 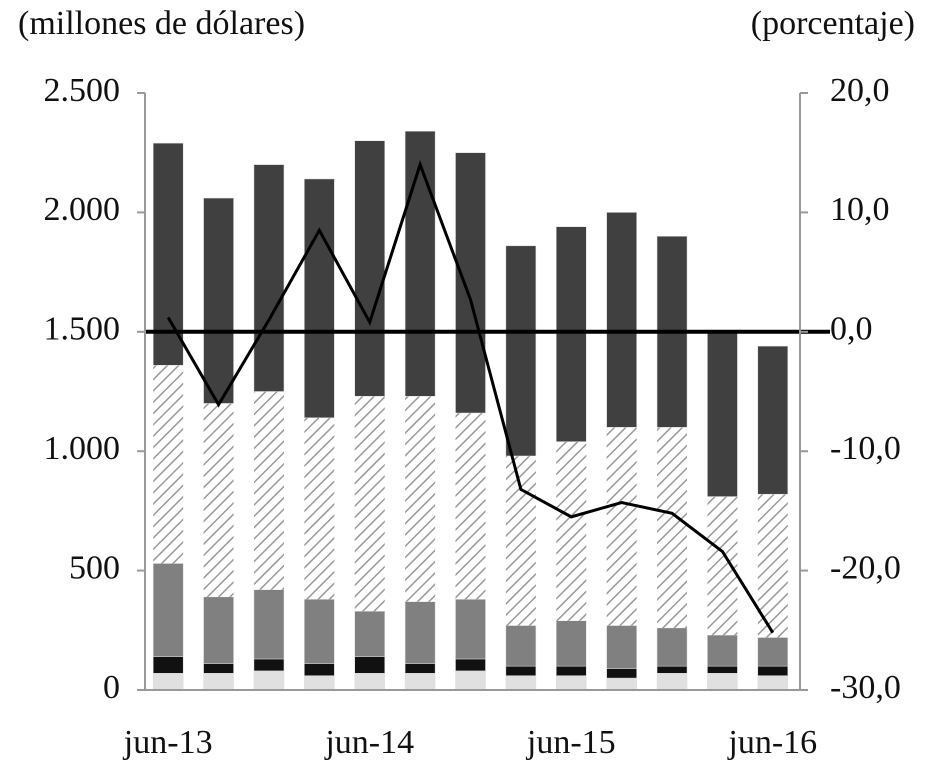 I want to click on y2-tick-label: 20,0, so click(x=860, y=90).